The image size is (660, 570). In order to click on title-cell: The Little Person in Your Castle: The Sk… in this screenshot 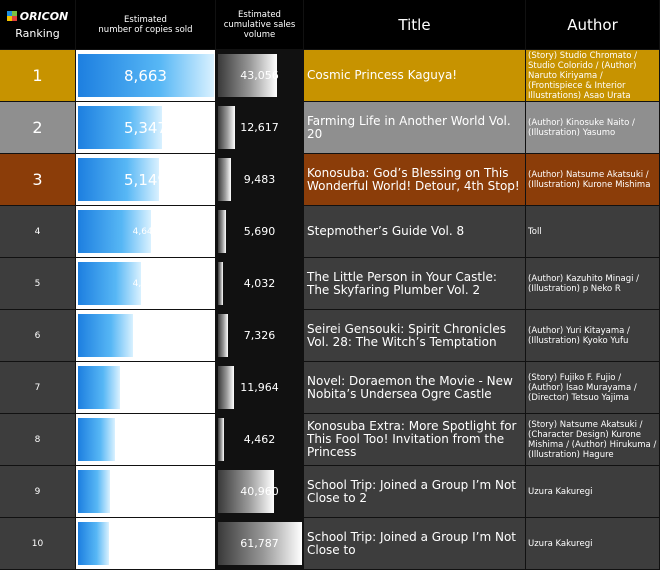, I will do `click(415, 284)`.